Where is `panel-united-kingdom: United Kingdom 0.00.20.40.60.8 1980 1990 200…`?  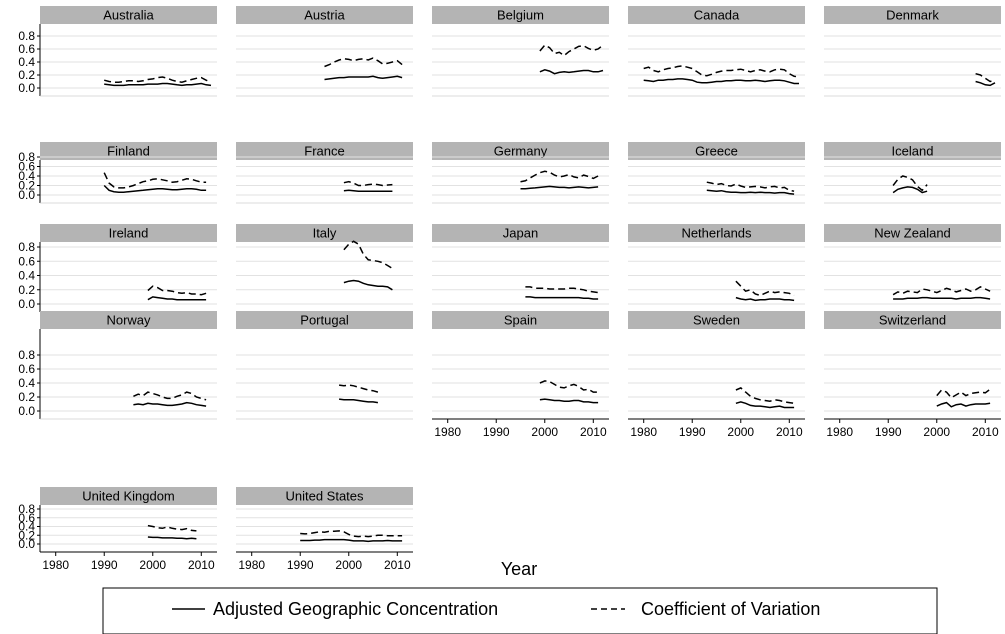 panel-united-kingdom: United Kingdom 0.00.20.40.60.8 1980 1990 200… is located at coordinates (117, 529).